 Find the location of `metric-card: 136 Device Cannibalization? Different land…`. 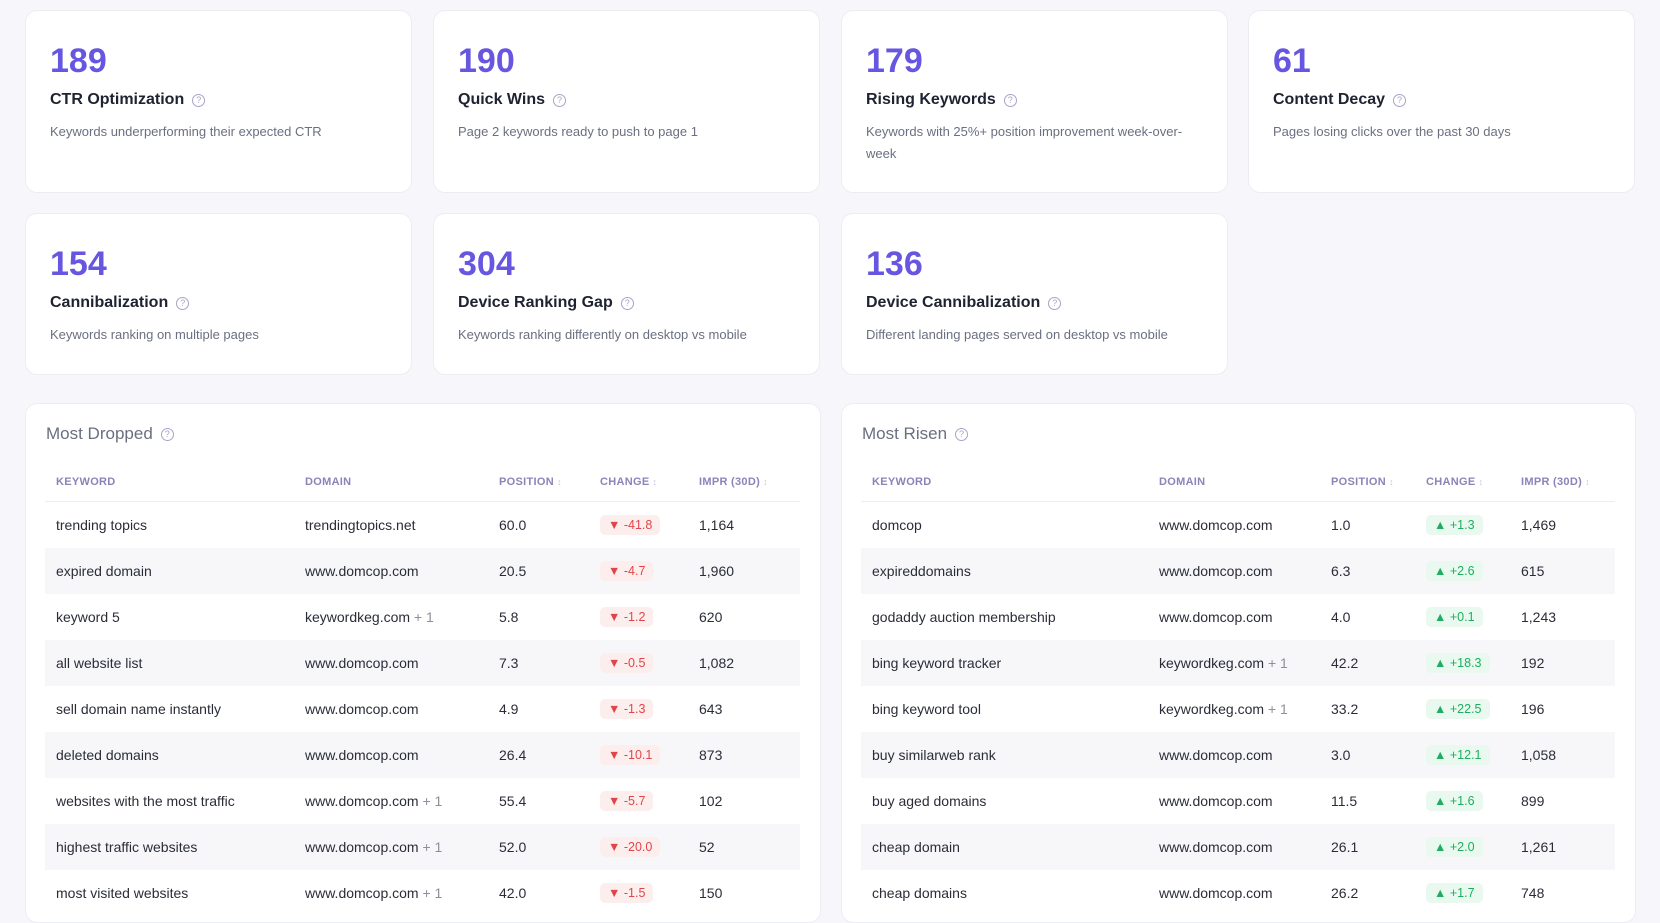

metric-card: 136 Device Cannibalization? Different land… is located at coordinates (1034, 294).